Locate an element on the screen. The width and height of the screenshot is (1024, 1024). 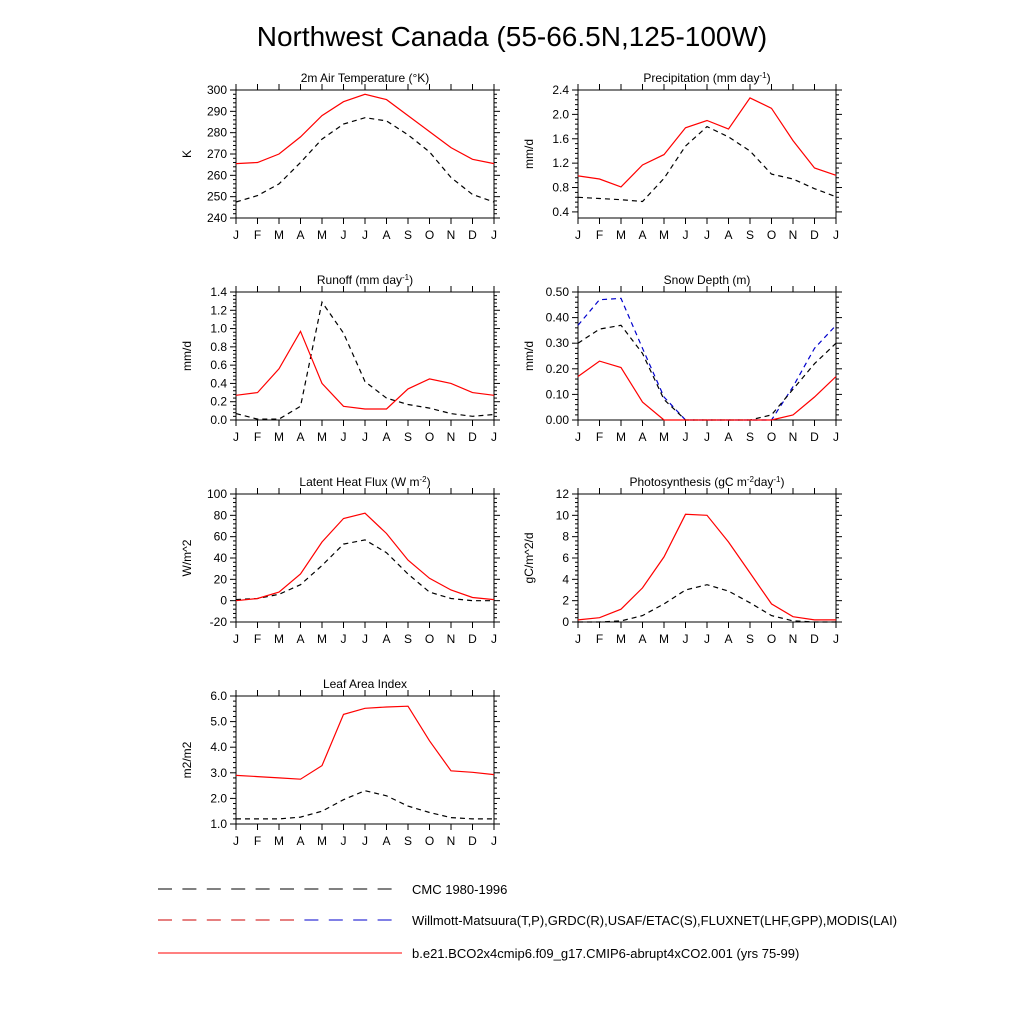
y-tick-label: 0.00 is located at coordinates (558, 420).